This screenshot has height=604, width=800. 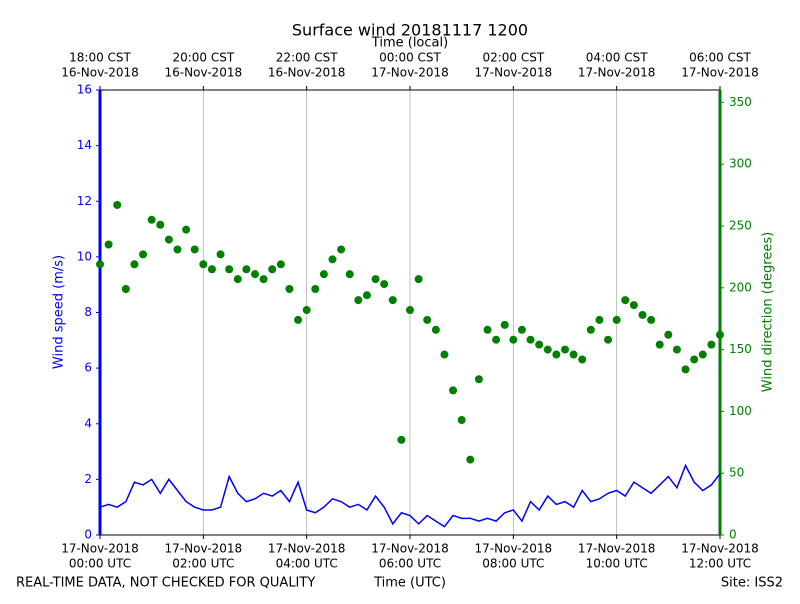 I want to click on y2-tick-label: 250, so click(x=740, y=225).